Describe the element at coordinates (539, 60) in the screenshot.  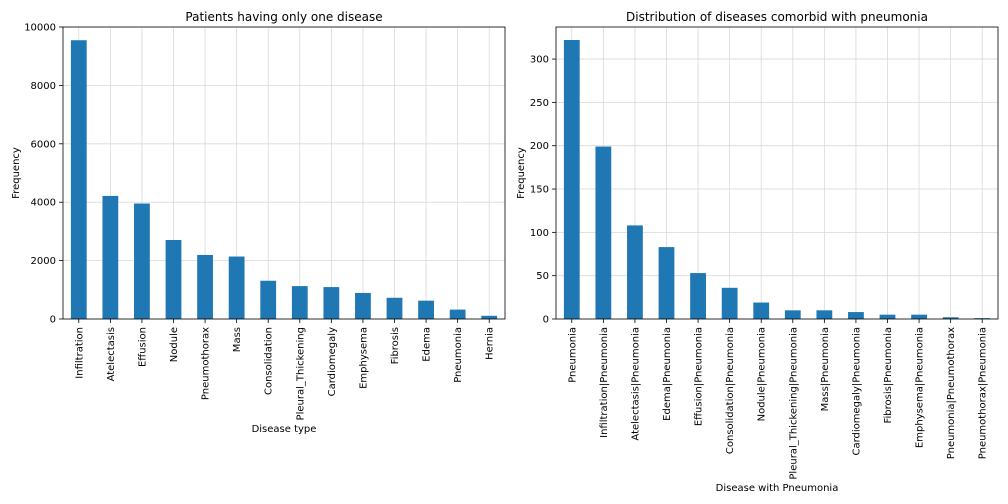
I see `y-tick-label: 300` at that location.